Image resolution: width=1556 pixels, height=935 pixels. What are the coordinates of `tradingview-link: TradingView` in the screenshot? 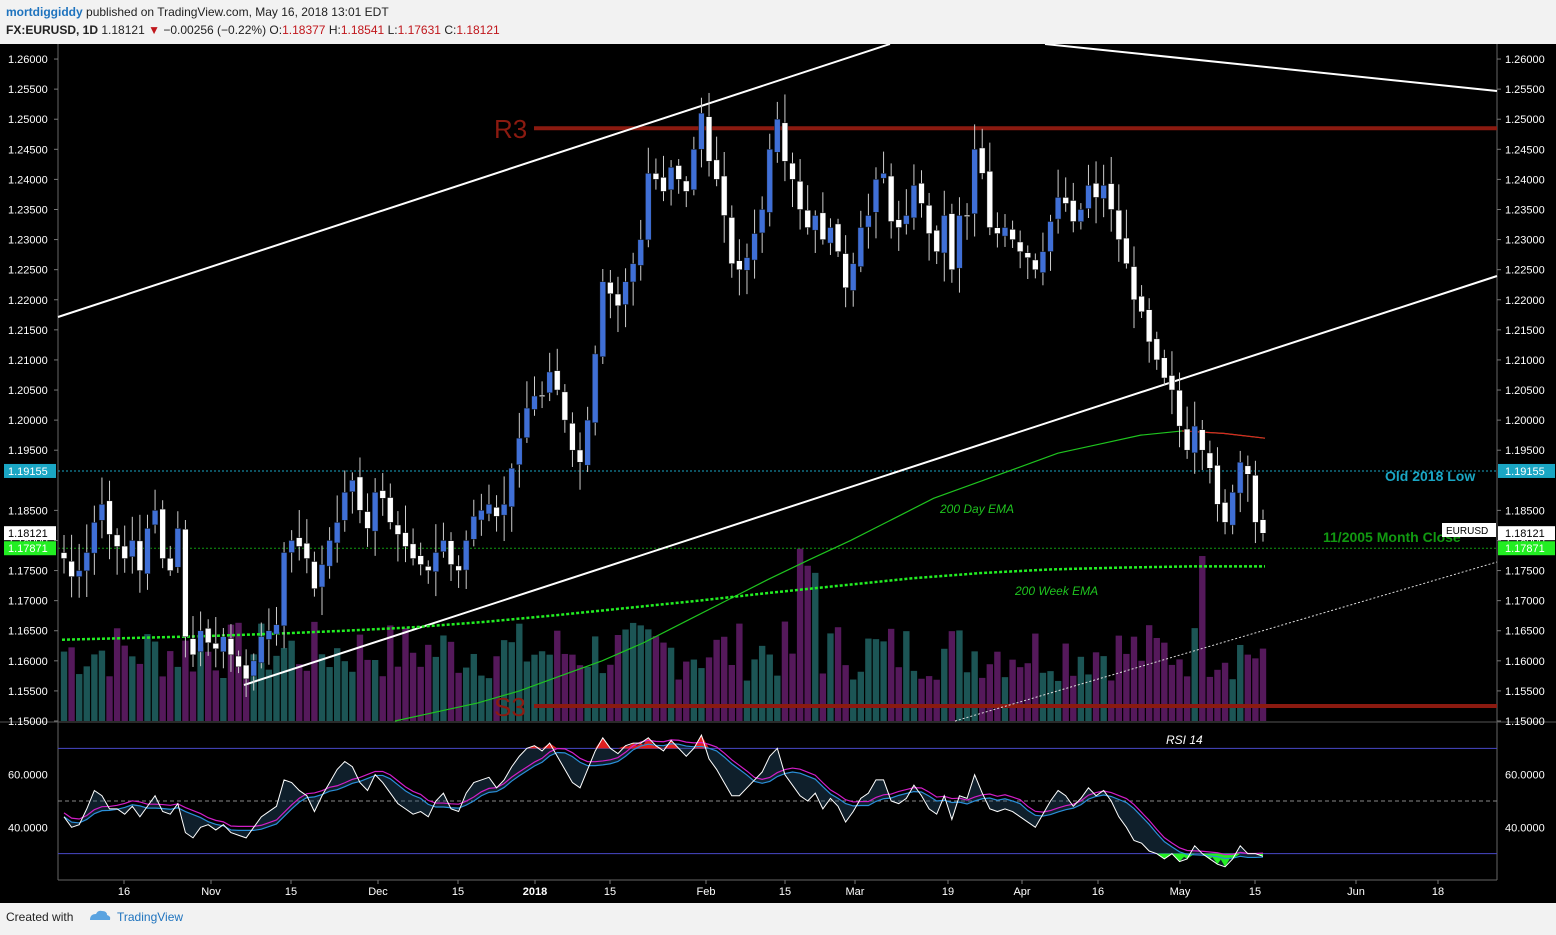 It's located at (150, 917).